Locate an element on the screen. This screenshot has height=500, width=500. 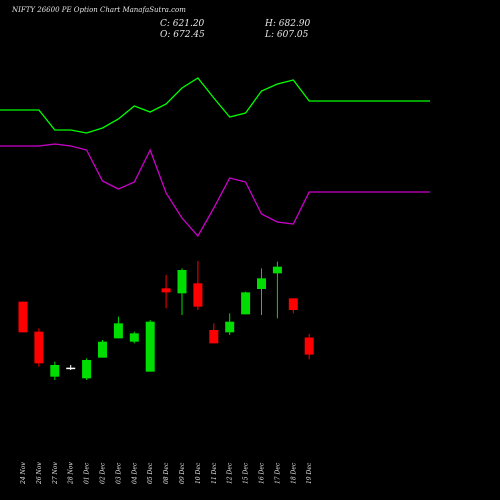
candle-05-dec is located at coordinates (150, 346).